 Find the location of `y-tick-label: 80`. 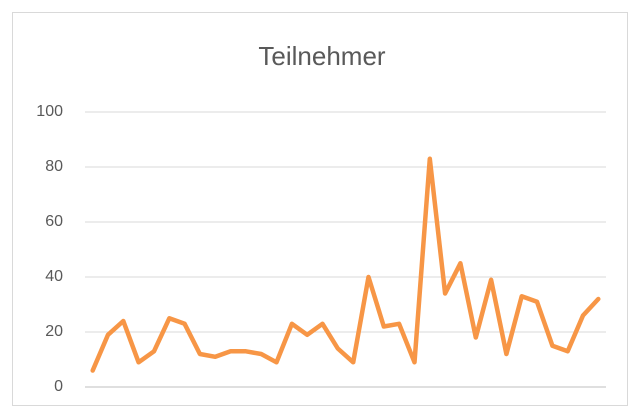

y-tick-label: 80 is located at coordinates (54, 166).